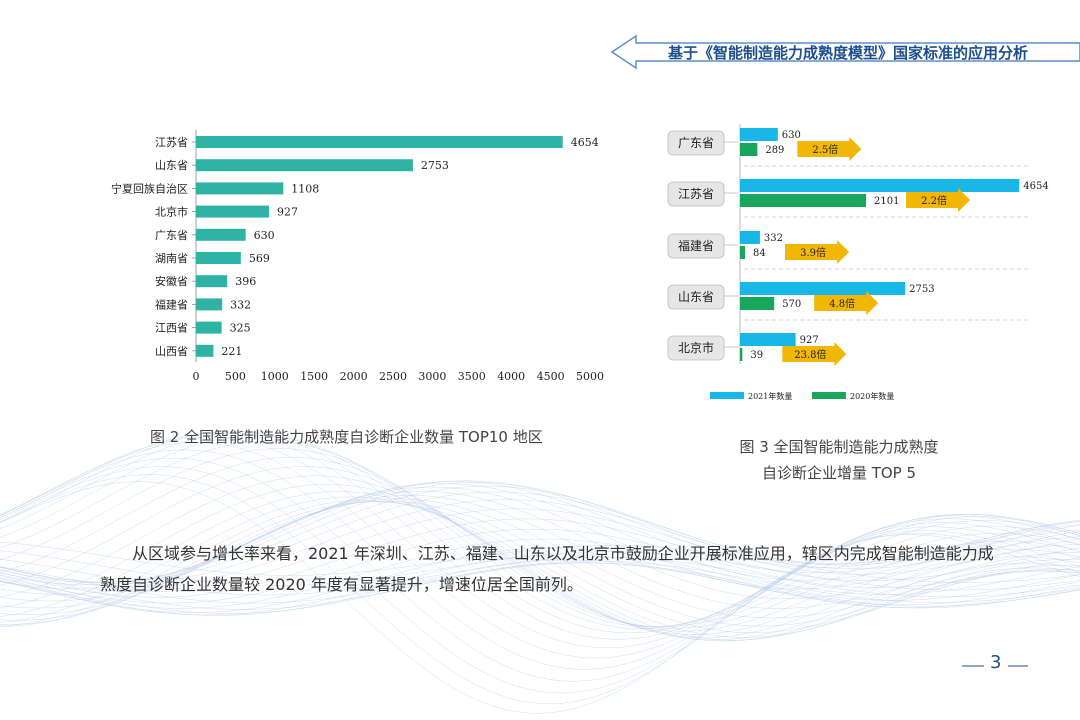  I want to click on fig2-x-tick-label: 1500, so click(314, 376).